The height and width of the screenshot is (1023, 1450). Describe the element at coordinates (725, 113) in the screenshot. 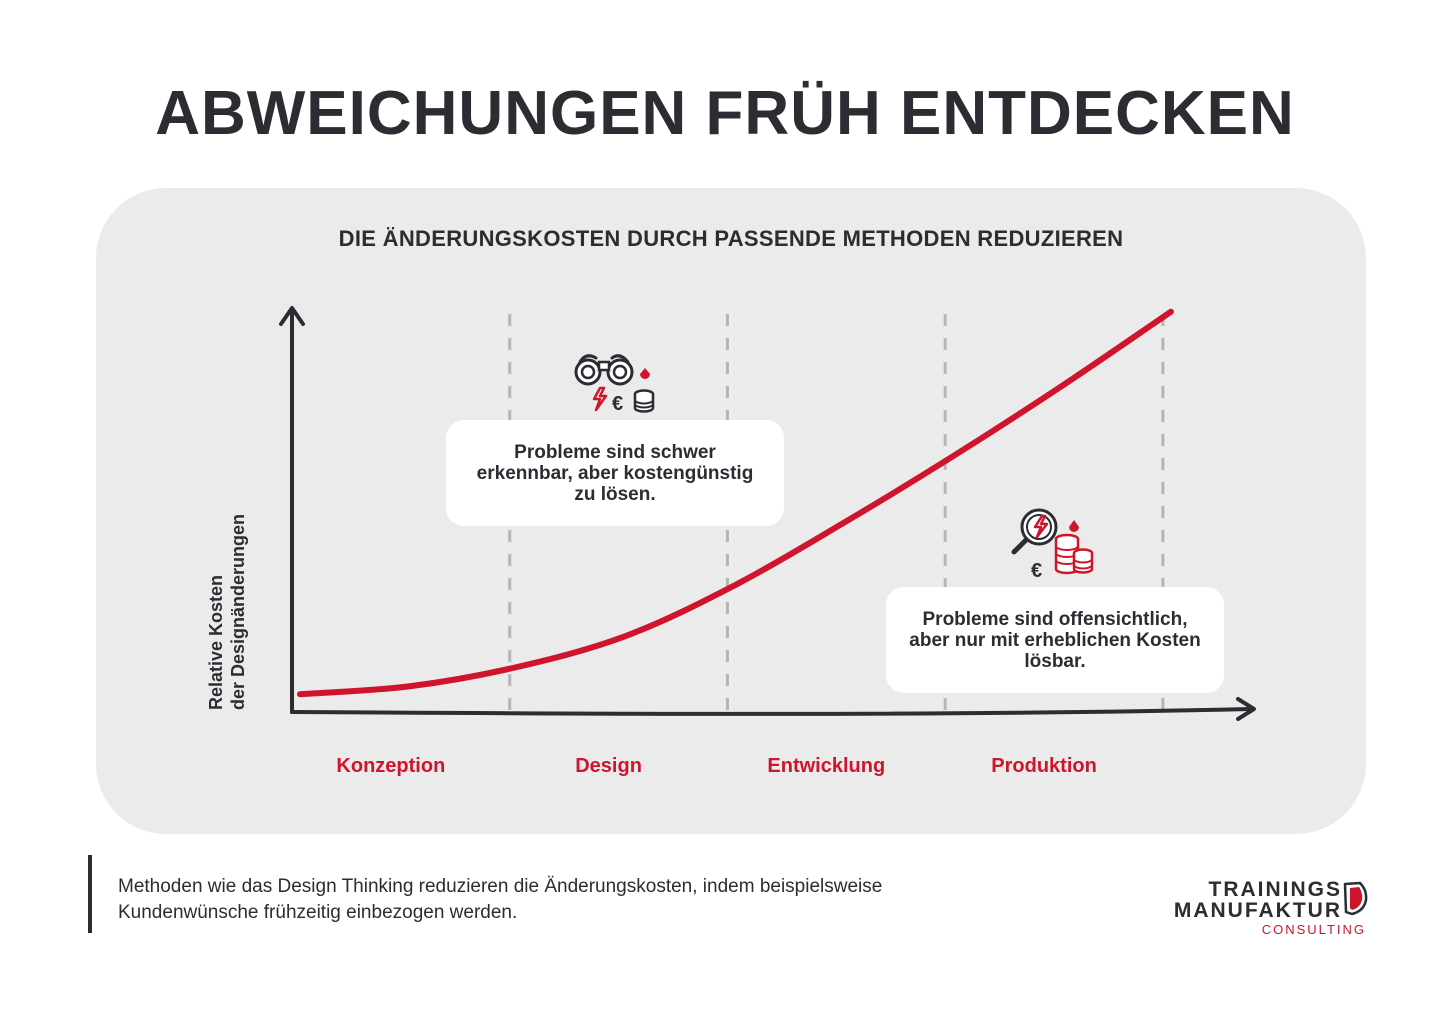

I see `page-title: ABWEICHUNGEN FRÜH ENTDECKEN` at that location.